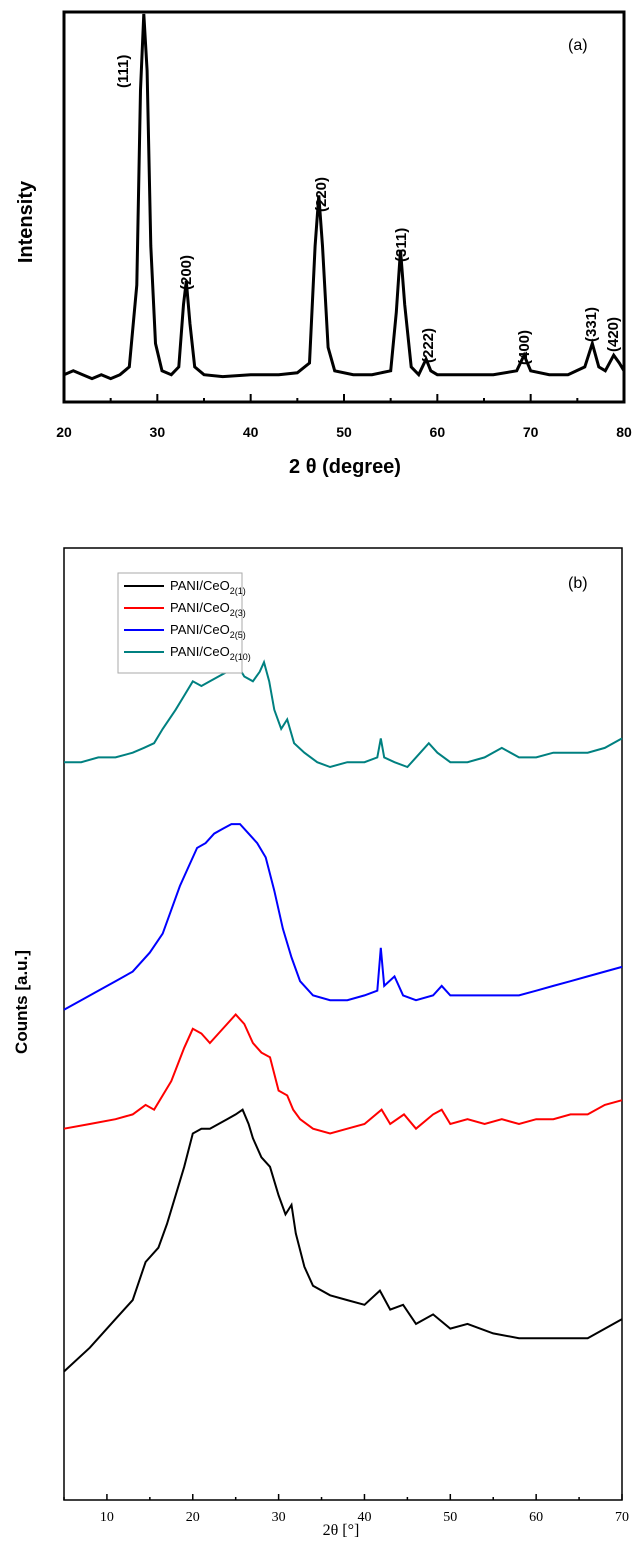  What do you see at coordinates (193, 1517) in the screenshot?
I see `x-tick-label-b: 20` at bounding box center [193, 1517].